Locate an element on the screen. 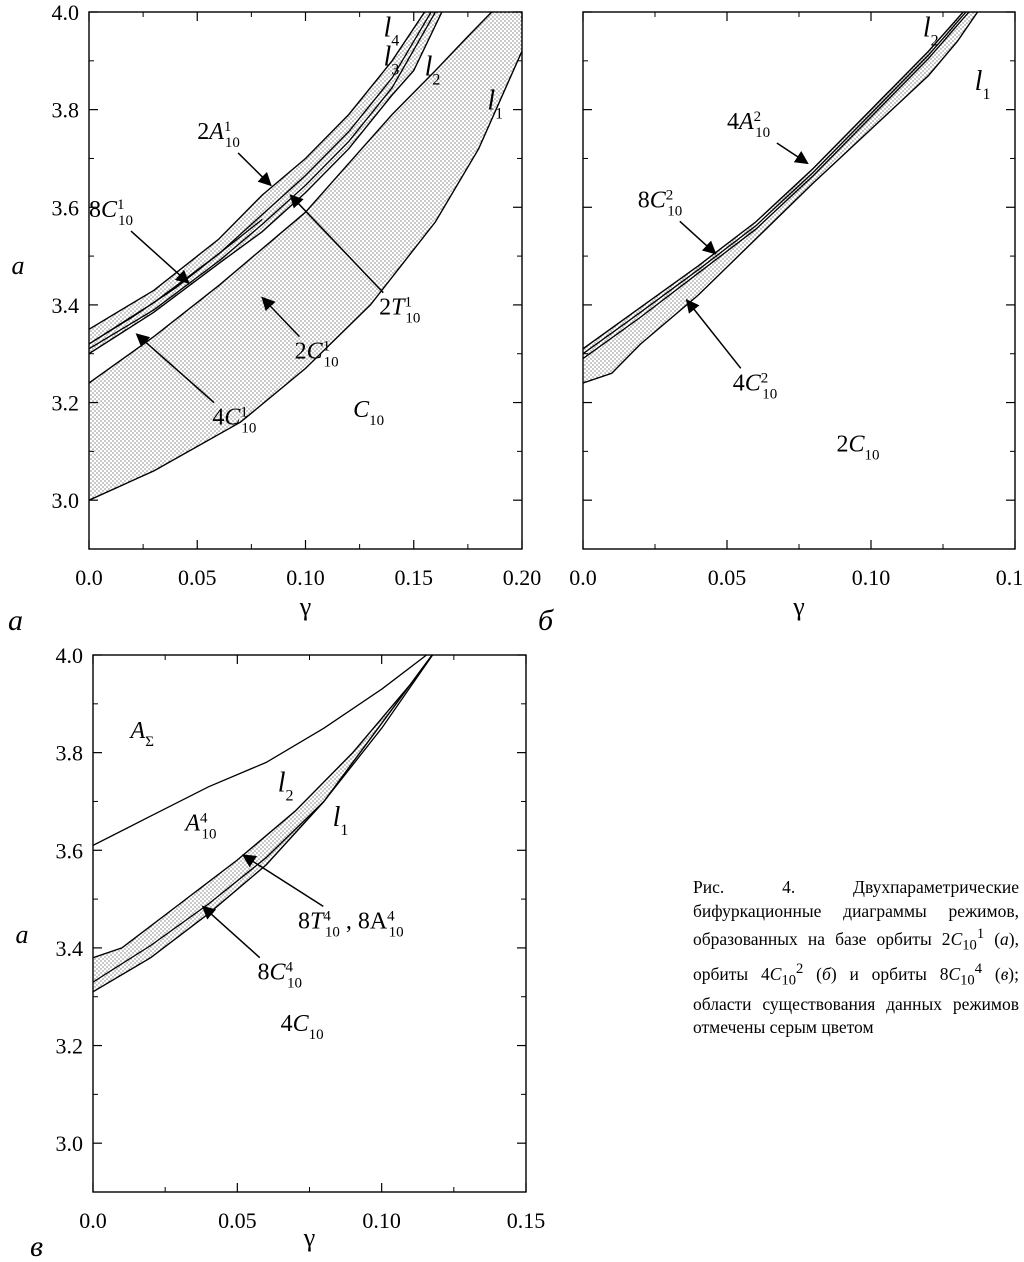 The height and width of the screenshot is (1262, 1024). region-label: 2C10 is located at coordinates (857, 447).